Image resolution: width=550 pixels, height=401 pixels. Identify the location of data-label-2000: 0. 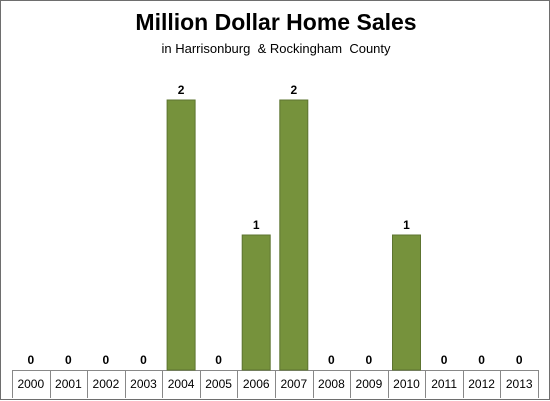
(30, 360).